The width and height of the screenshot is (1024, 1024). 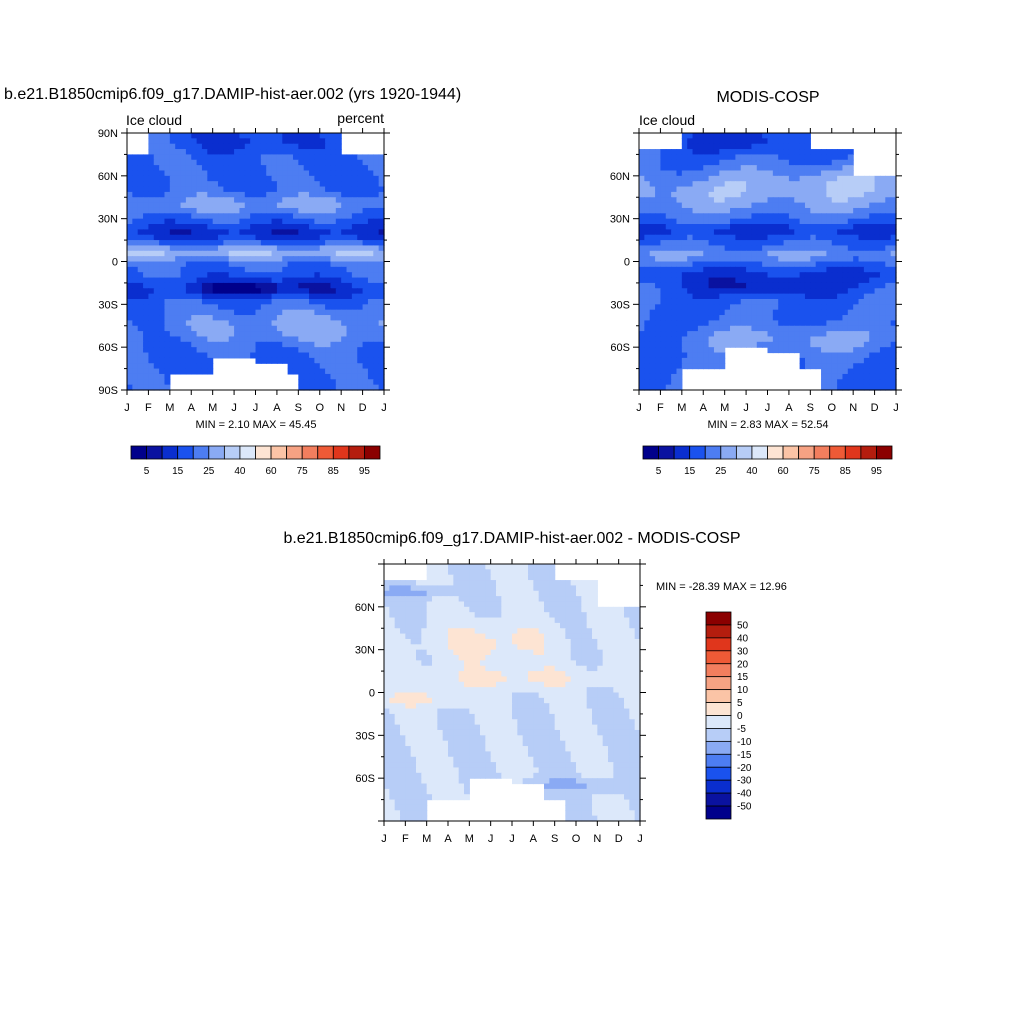 I want to click on panel-obs-colorbar-swatch, so click(x=697, y=452).